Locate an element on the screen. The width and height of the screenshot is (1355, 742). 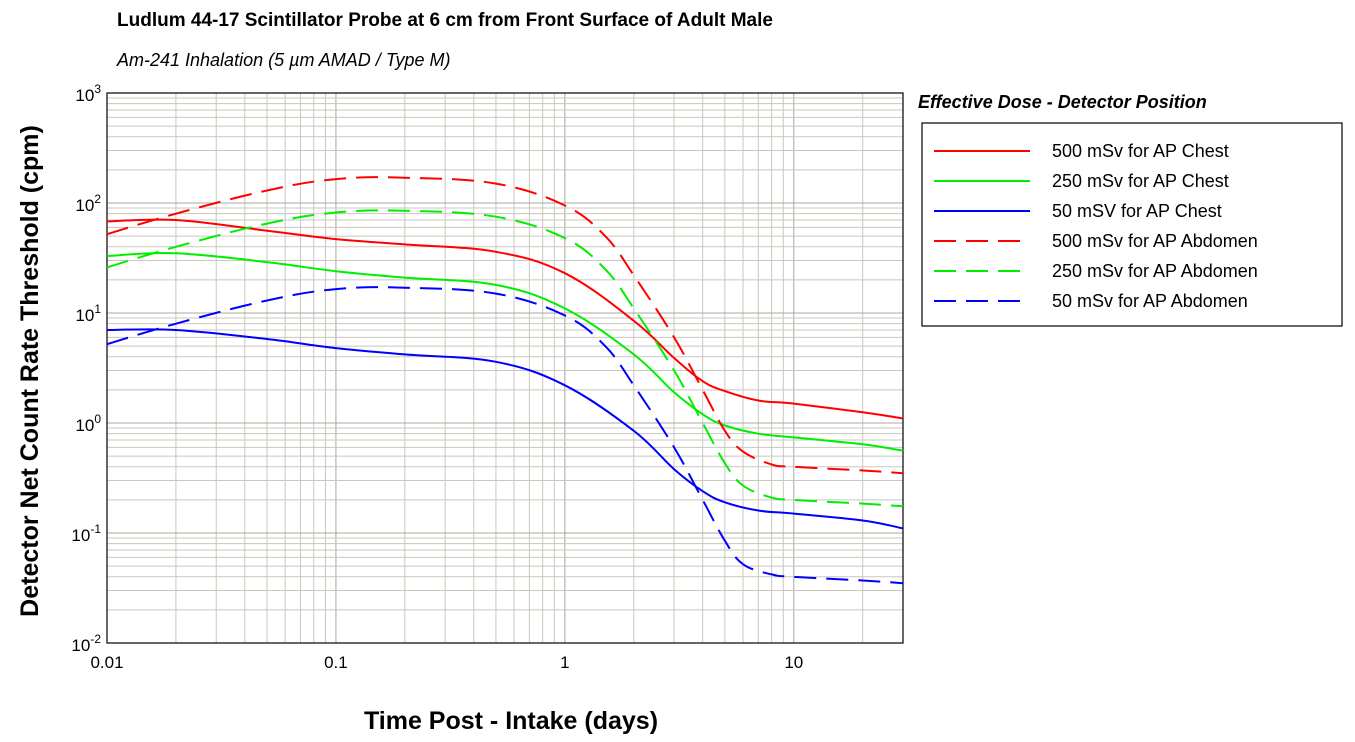
y-axis-label: Detector Net Count Rate Threshold (cpm) is located at coordinates (30, 371).